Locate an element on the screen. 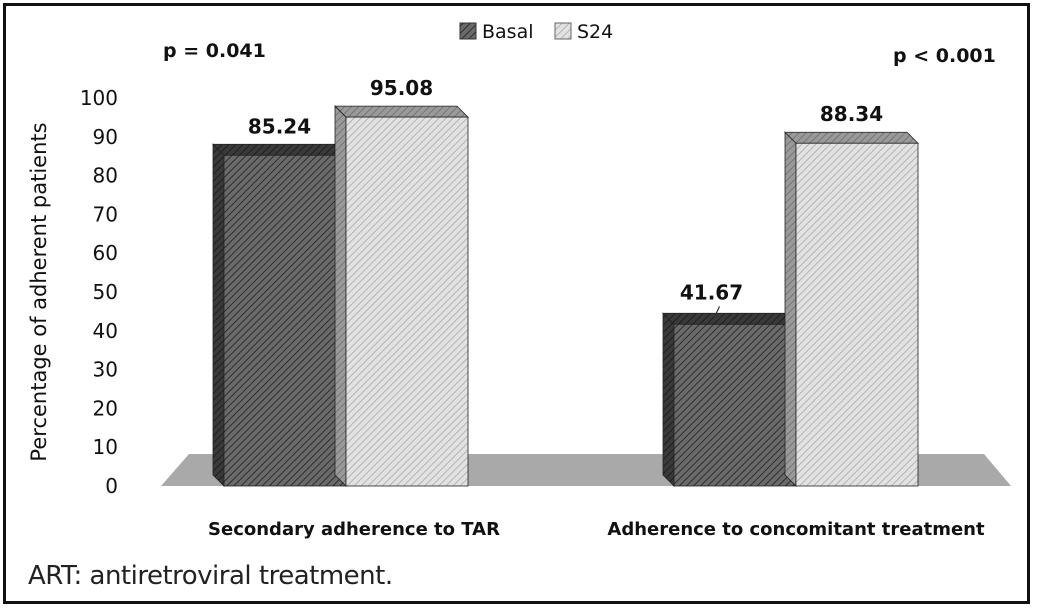 This screenshot has width=1039, height=613. category-label: Adherence to concomitant treatment is located at coordinates (796, 529).